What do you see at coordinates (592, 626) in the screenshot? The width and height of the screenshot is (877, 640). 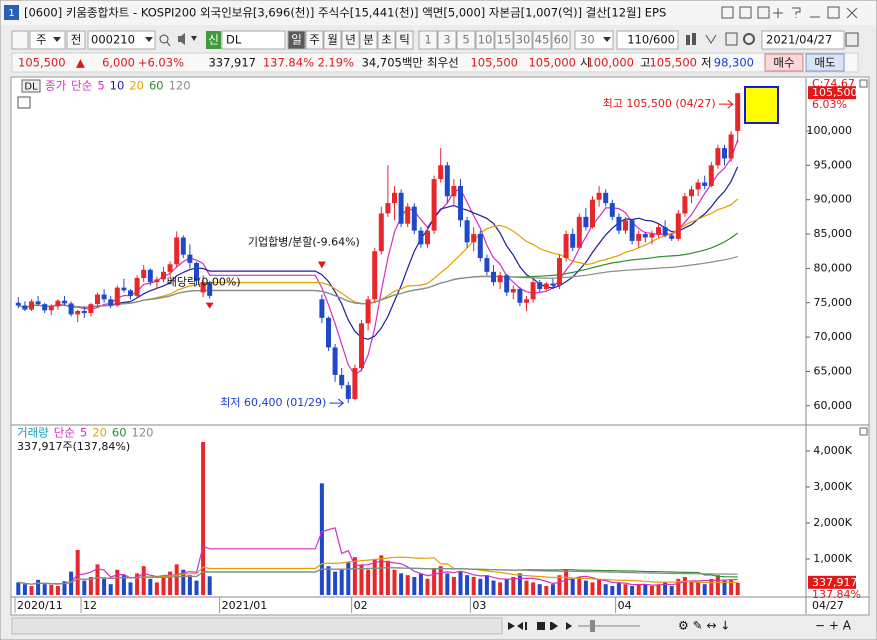 I see `zoom-handle` at bounding box center [592, 626].